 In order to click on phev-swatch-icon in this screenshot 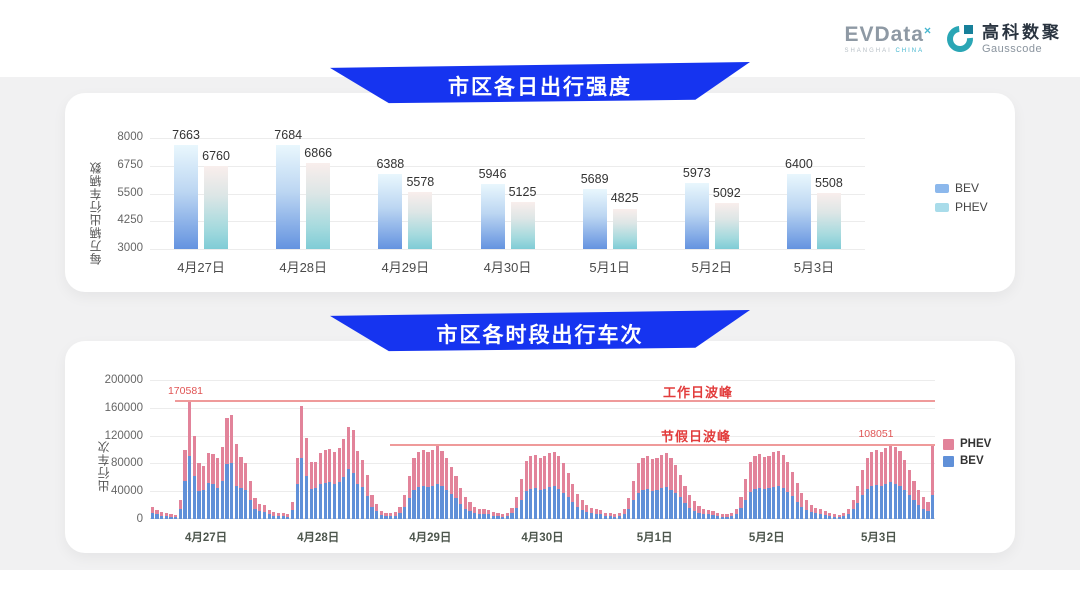, I will do `click(942, 207)`.